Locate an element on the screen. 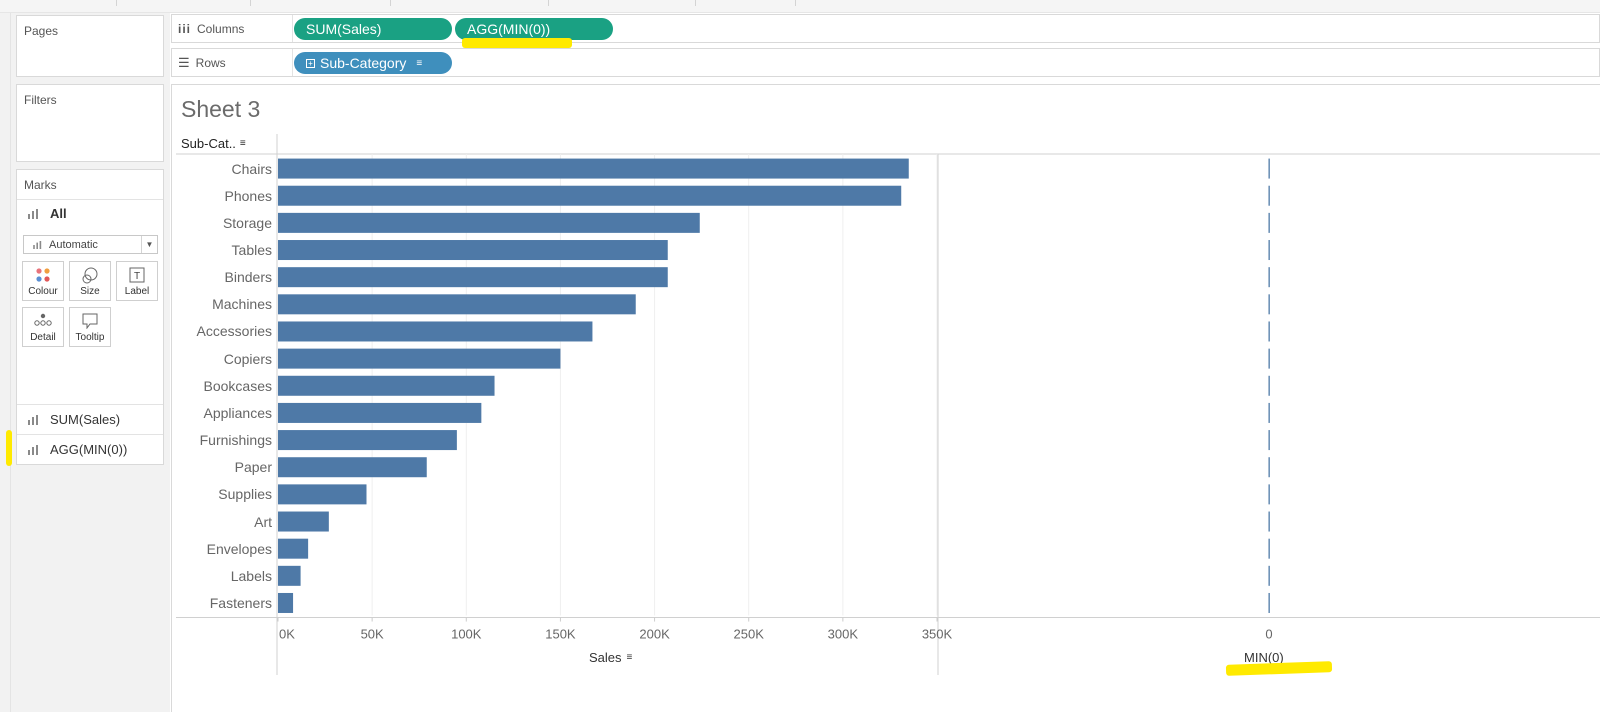  rows-icon: ☰ is located at coordinates (184, 62).